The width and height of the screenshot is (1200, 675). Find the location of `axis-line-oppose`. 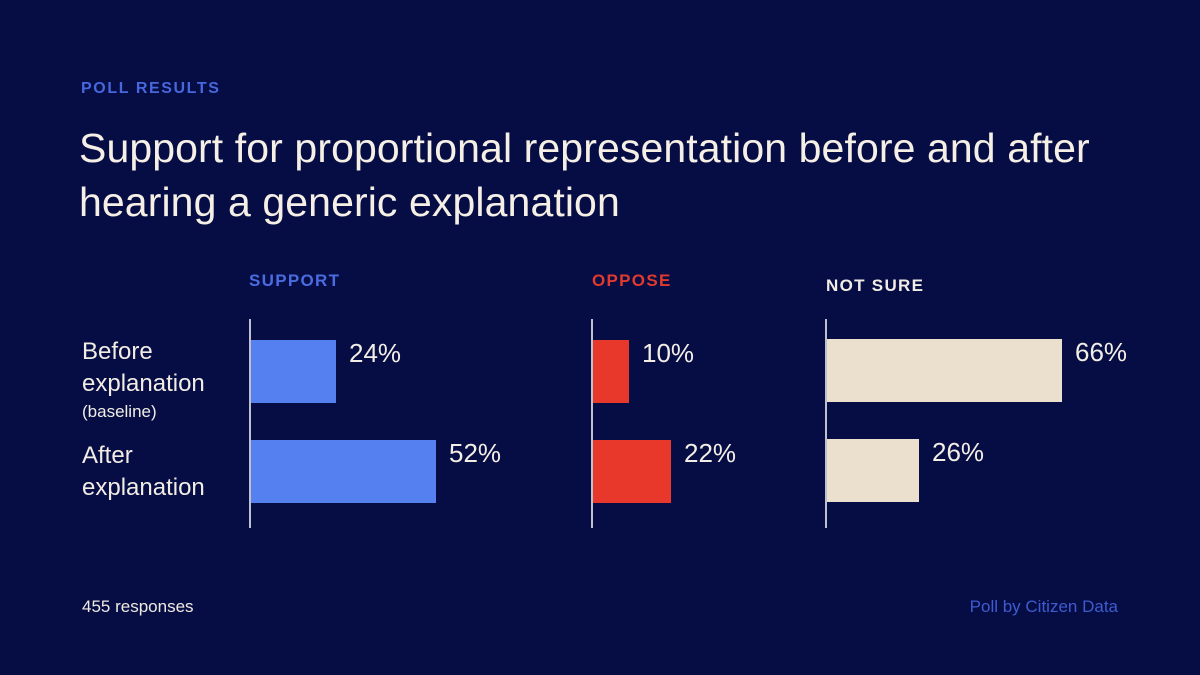

axis-line-oppose is located at coordinates (592, 423).